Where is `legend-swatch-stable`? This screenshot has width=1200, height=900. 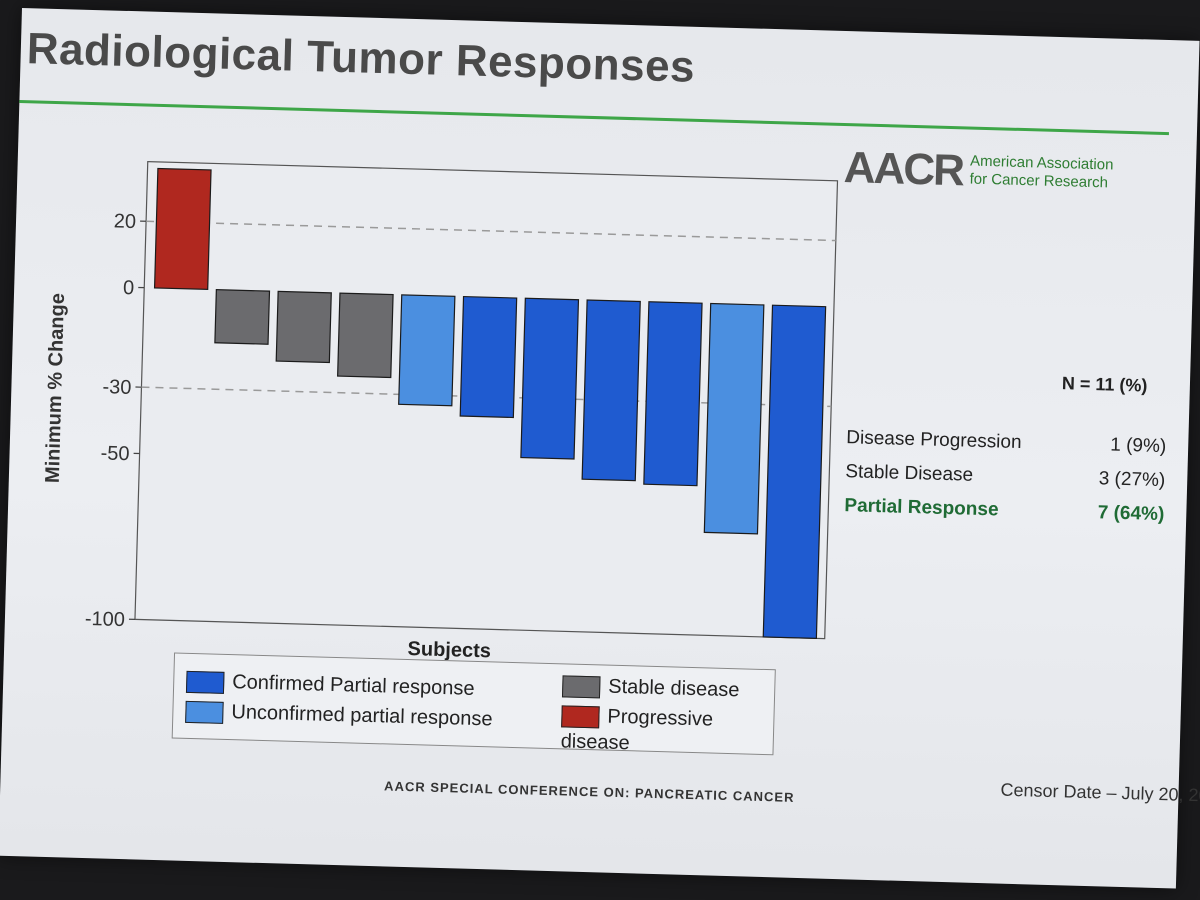 legend-swatch-stable is located at coordinates (581, 687).